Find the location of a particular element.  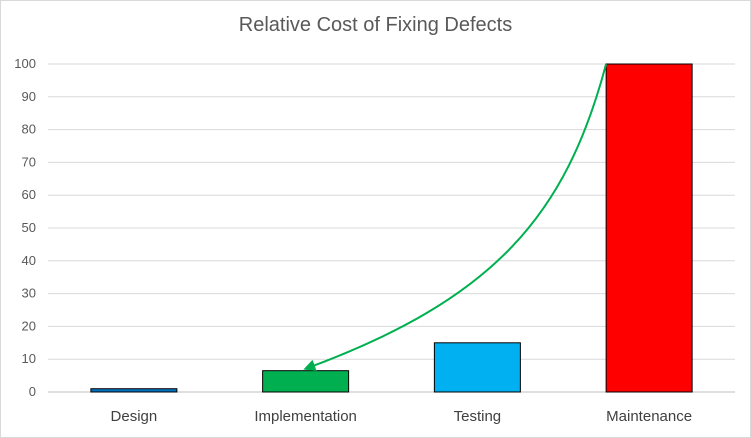

y-tick-label: 80 is located at coordinates (29, 129).